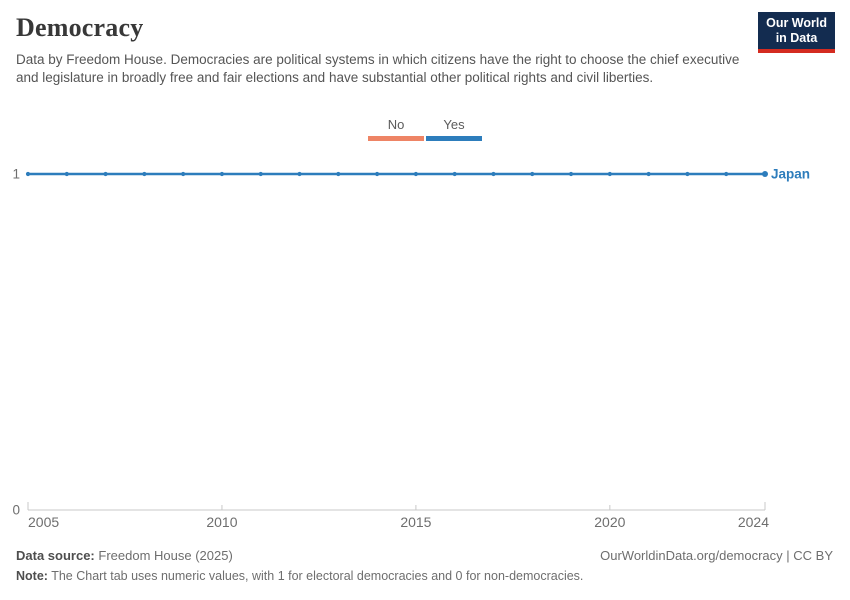  Describe the element at coordinates (80, 27) in the screenshot. I see `chart-title: Democracy` at that location.